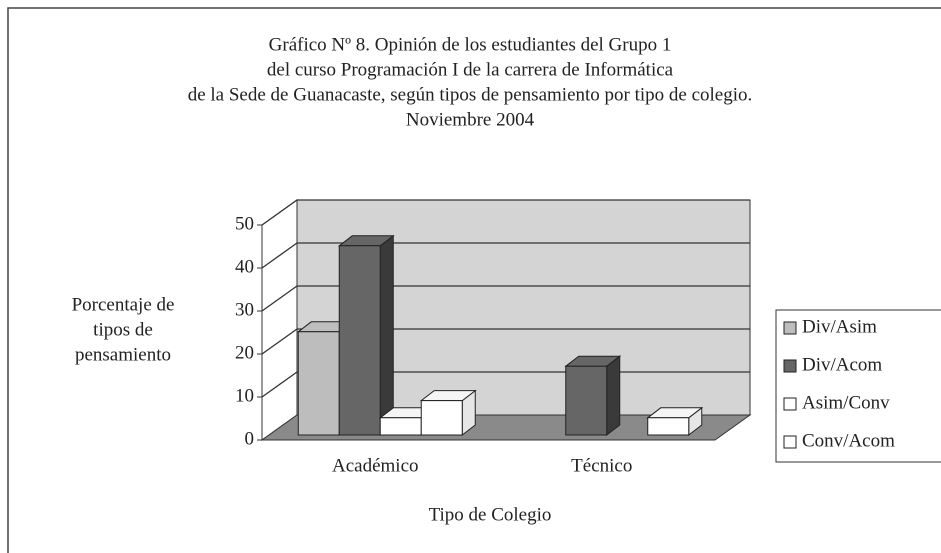 The image size is (941, 553). I want to click on x-tick-label: Técnico, so click(601, 465).